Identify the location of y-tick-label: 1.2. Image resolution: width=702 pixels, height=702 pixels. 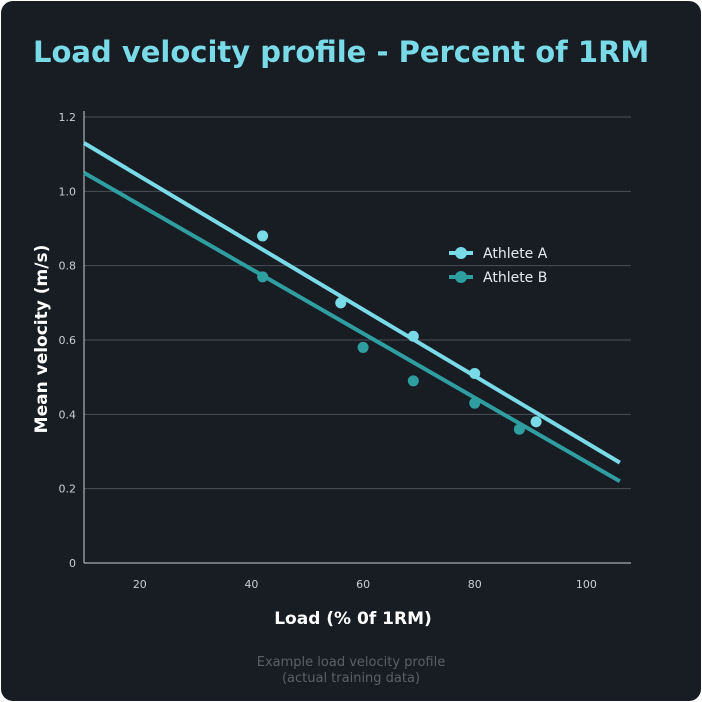
(68, 117).